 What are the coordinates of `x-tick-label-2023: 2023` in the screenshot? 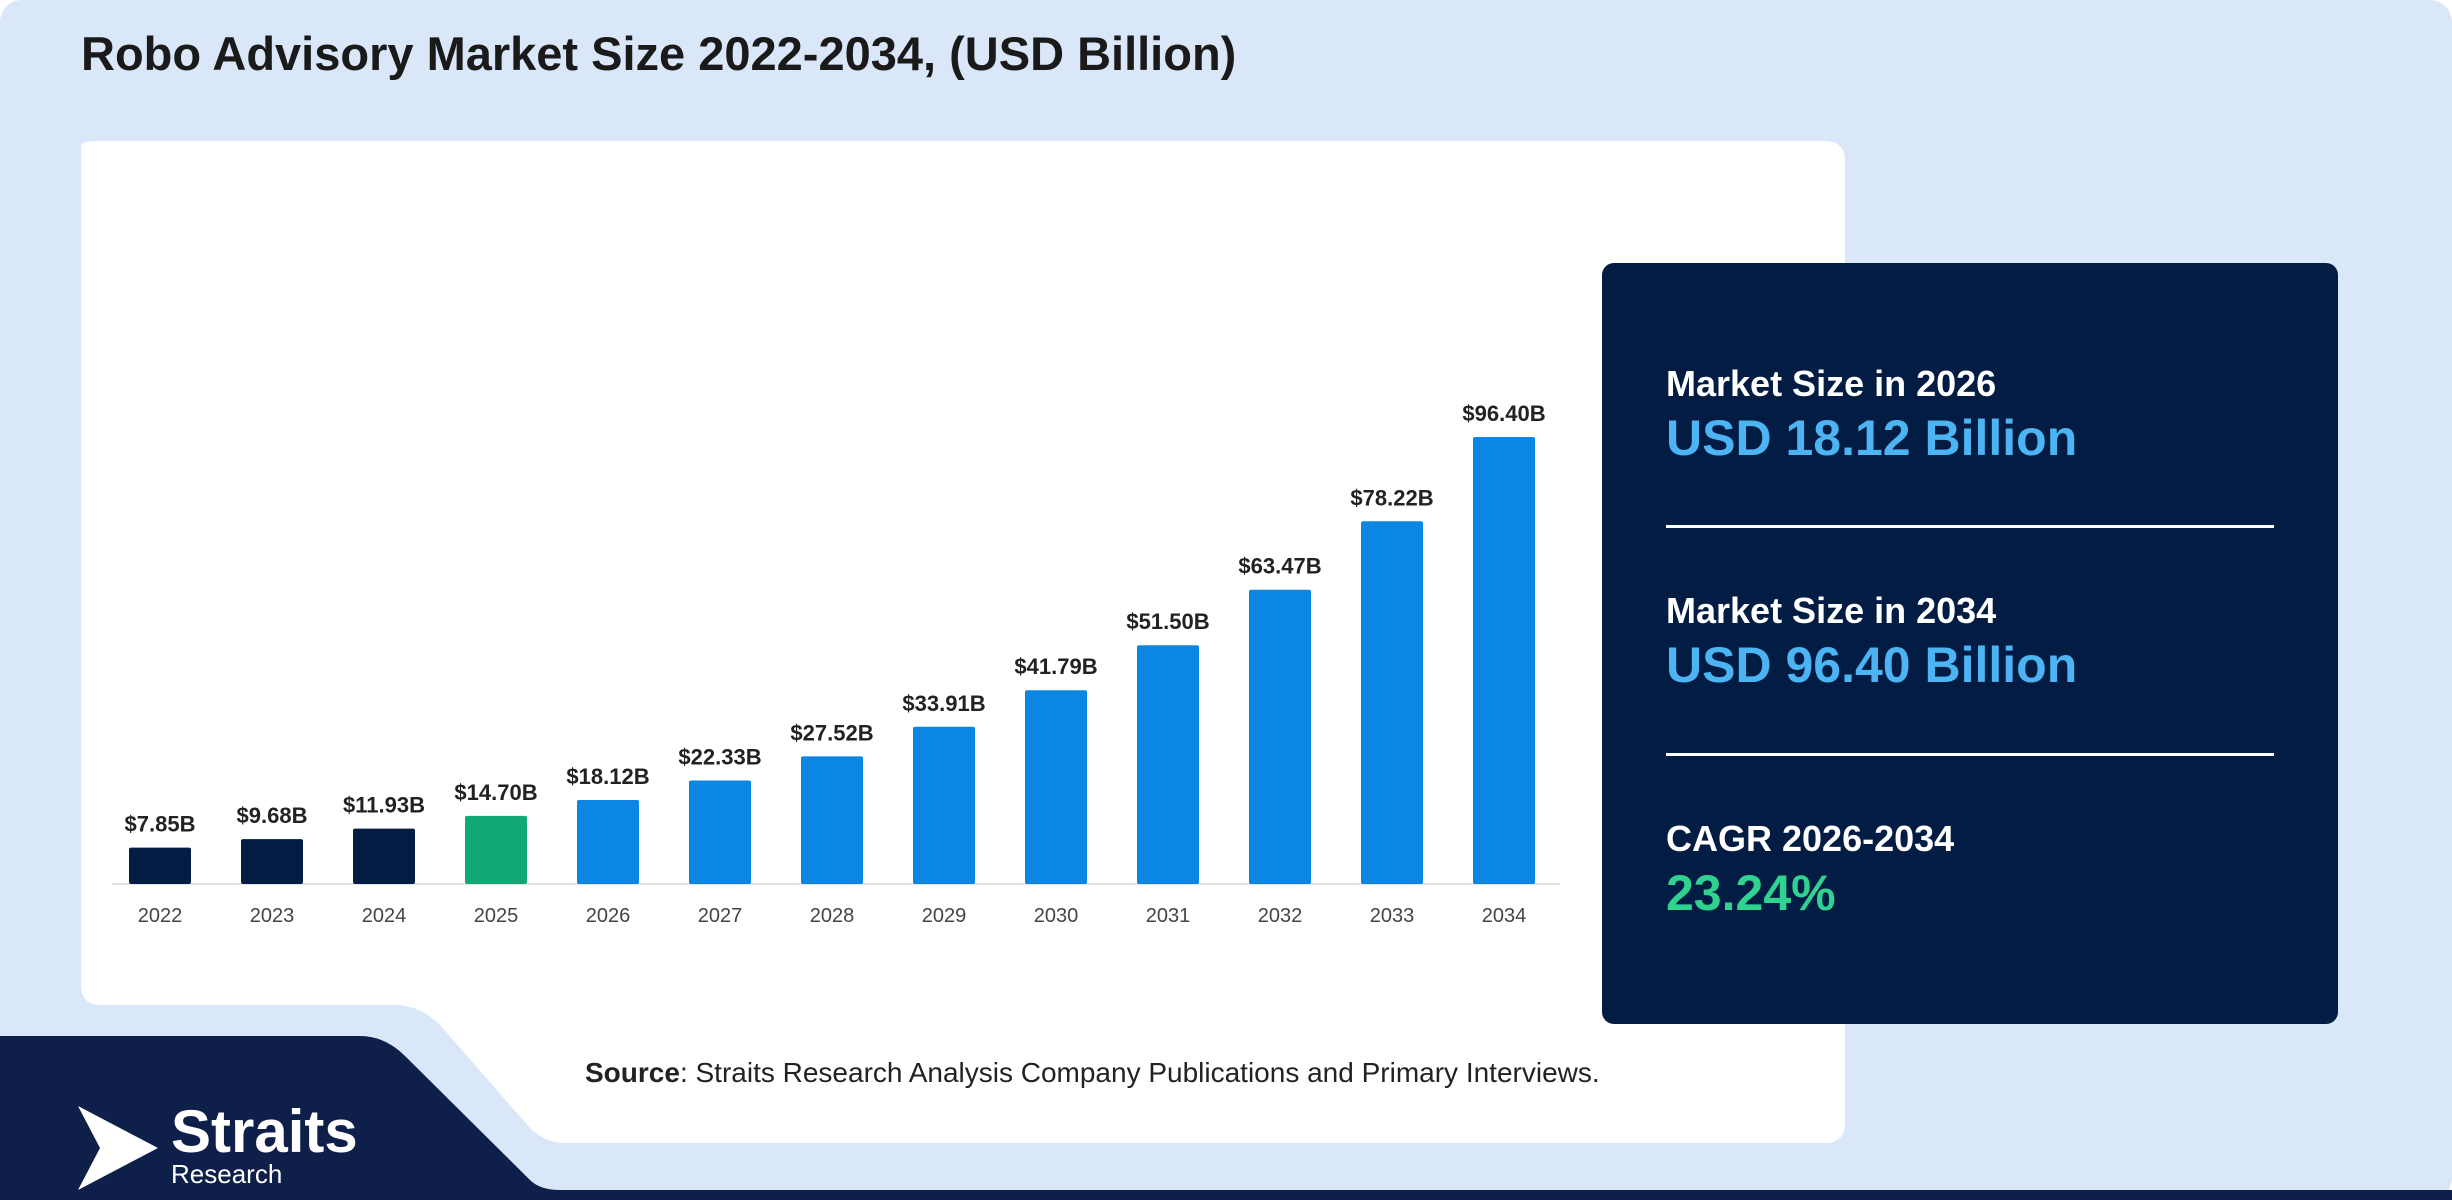 It's located at (272, 916).